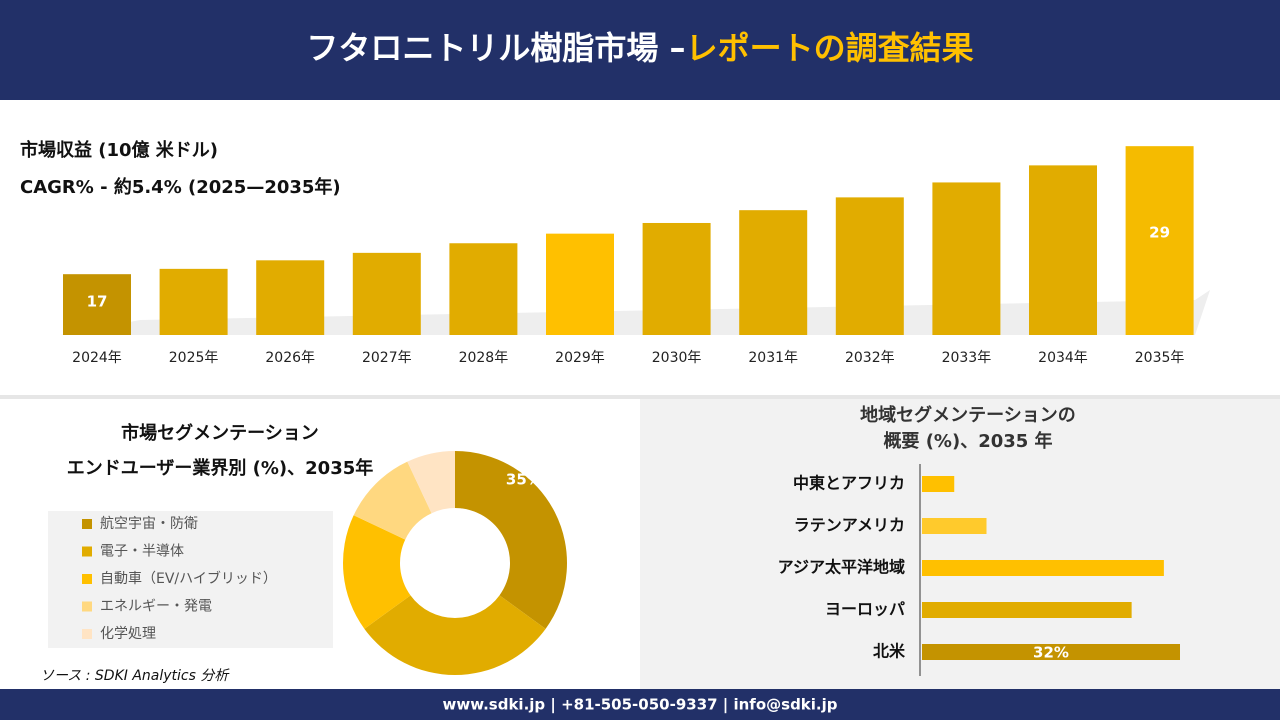 This screenshot has height=724, width=1280. I want to click on title-main: フタロニトリル樹脂市場 –, so click(495, 48).